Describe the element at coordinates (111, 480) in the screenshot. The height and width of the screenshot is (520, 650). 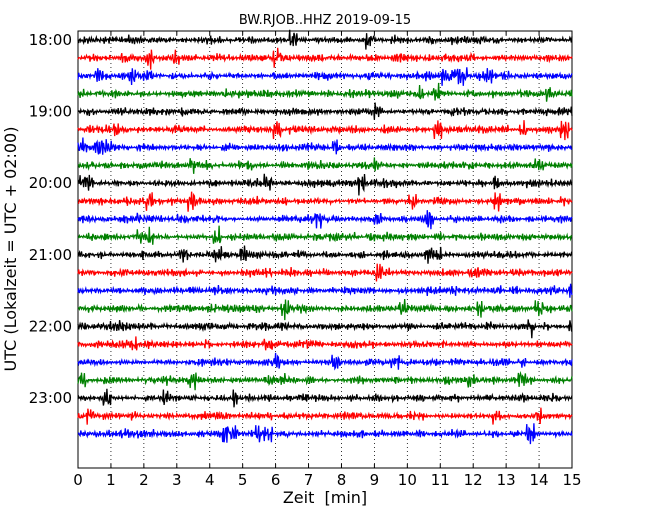
I see `x-tick-label: 1` at that location.